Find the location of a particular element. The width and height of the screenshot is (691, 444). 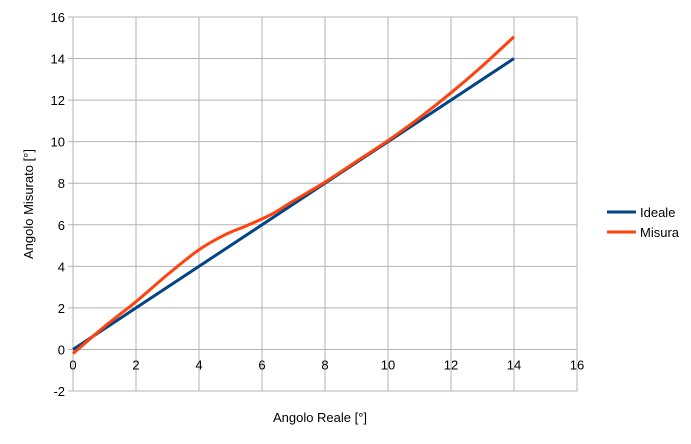

x-axis-ticks: 0 2 4 6 8 10 12 14 16 is located at coordinates (326, 364).